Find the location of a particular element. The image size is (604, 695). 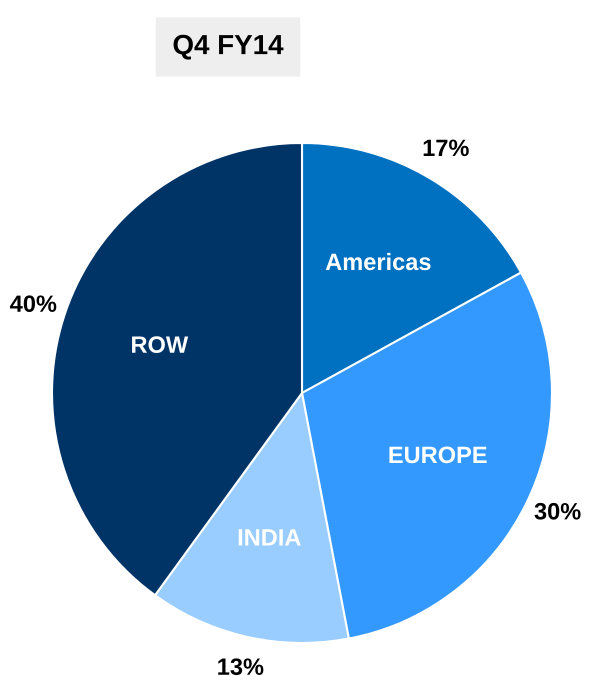

data-label: 13% is located at coordinates (241, 667).